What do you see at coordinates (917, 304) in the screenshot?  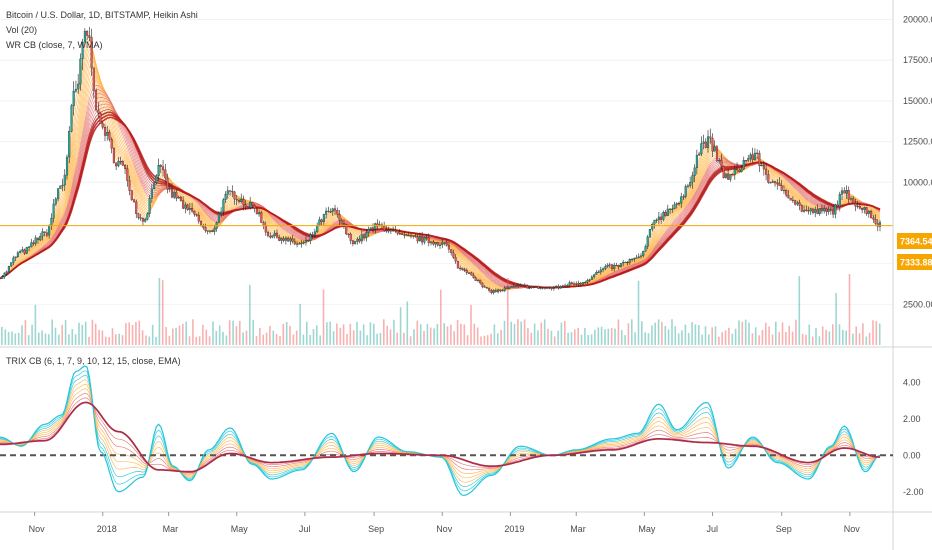 I see `price-tick-label: 2500.00` at bounding box center [917, 304].